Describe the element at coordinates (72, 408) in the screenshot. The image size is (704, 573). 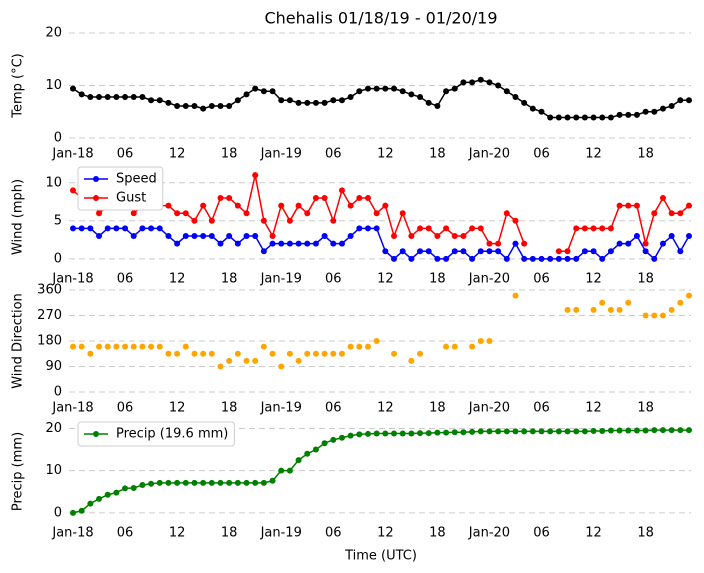
I see `x-tick-label: Jan-18` at that location.